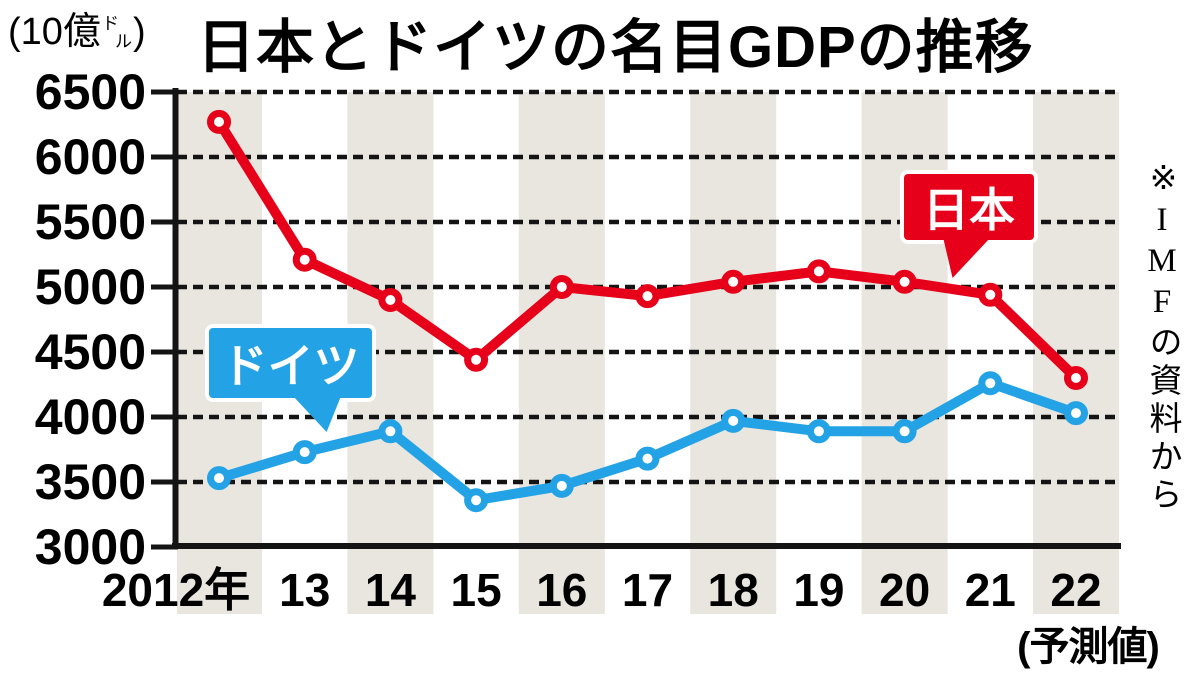  Describe the element at coordinates (90, 92) in the screenshot. I see `y-axis-tick-label: 6500` at that location.